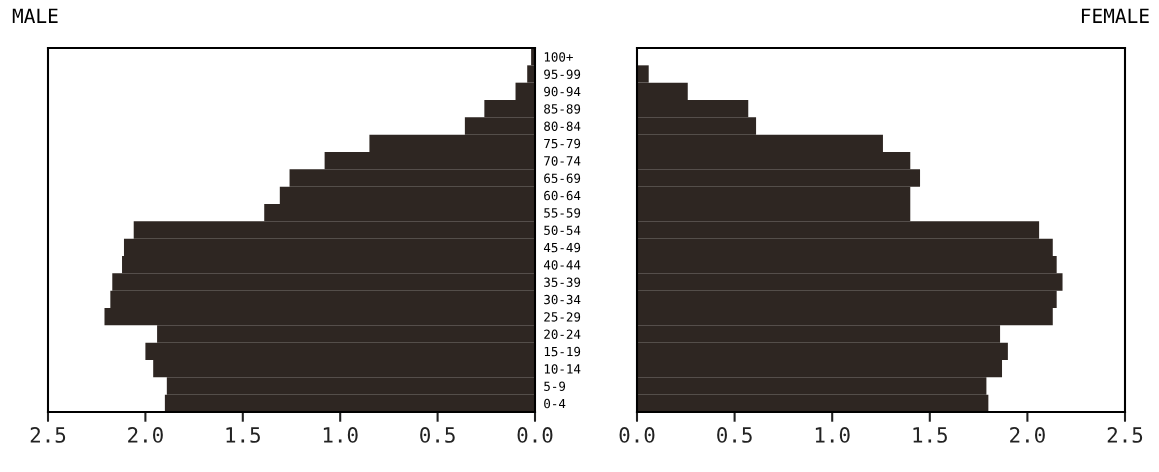 The width and height of the screenshot is (1159, 472). Describe the element at coordinates (562, 161) in the screenshot. I see `y-tick-label: 70-74` at that location.